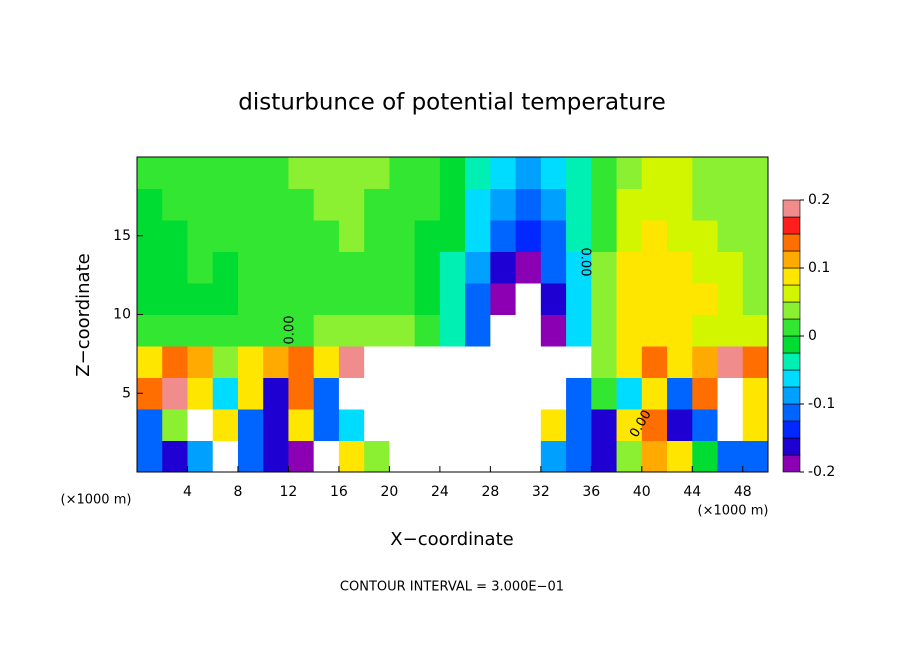 The width and height of the screenshot is (904, 654). What do you see at coordinates (490, 492) in the screenshot?
I see `x-tick-label: 28` at bounding box center [490, 492].